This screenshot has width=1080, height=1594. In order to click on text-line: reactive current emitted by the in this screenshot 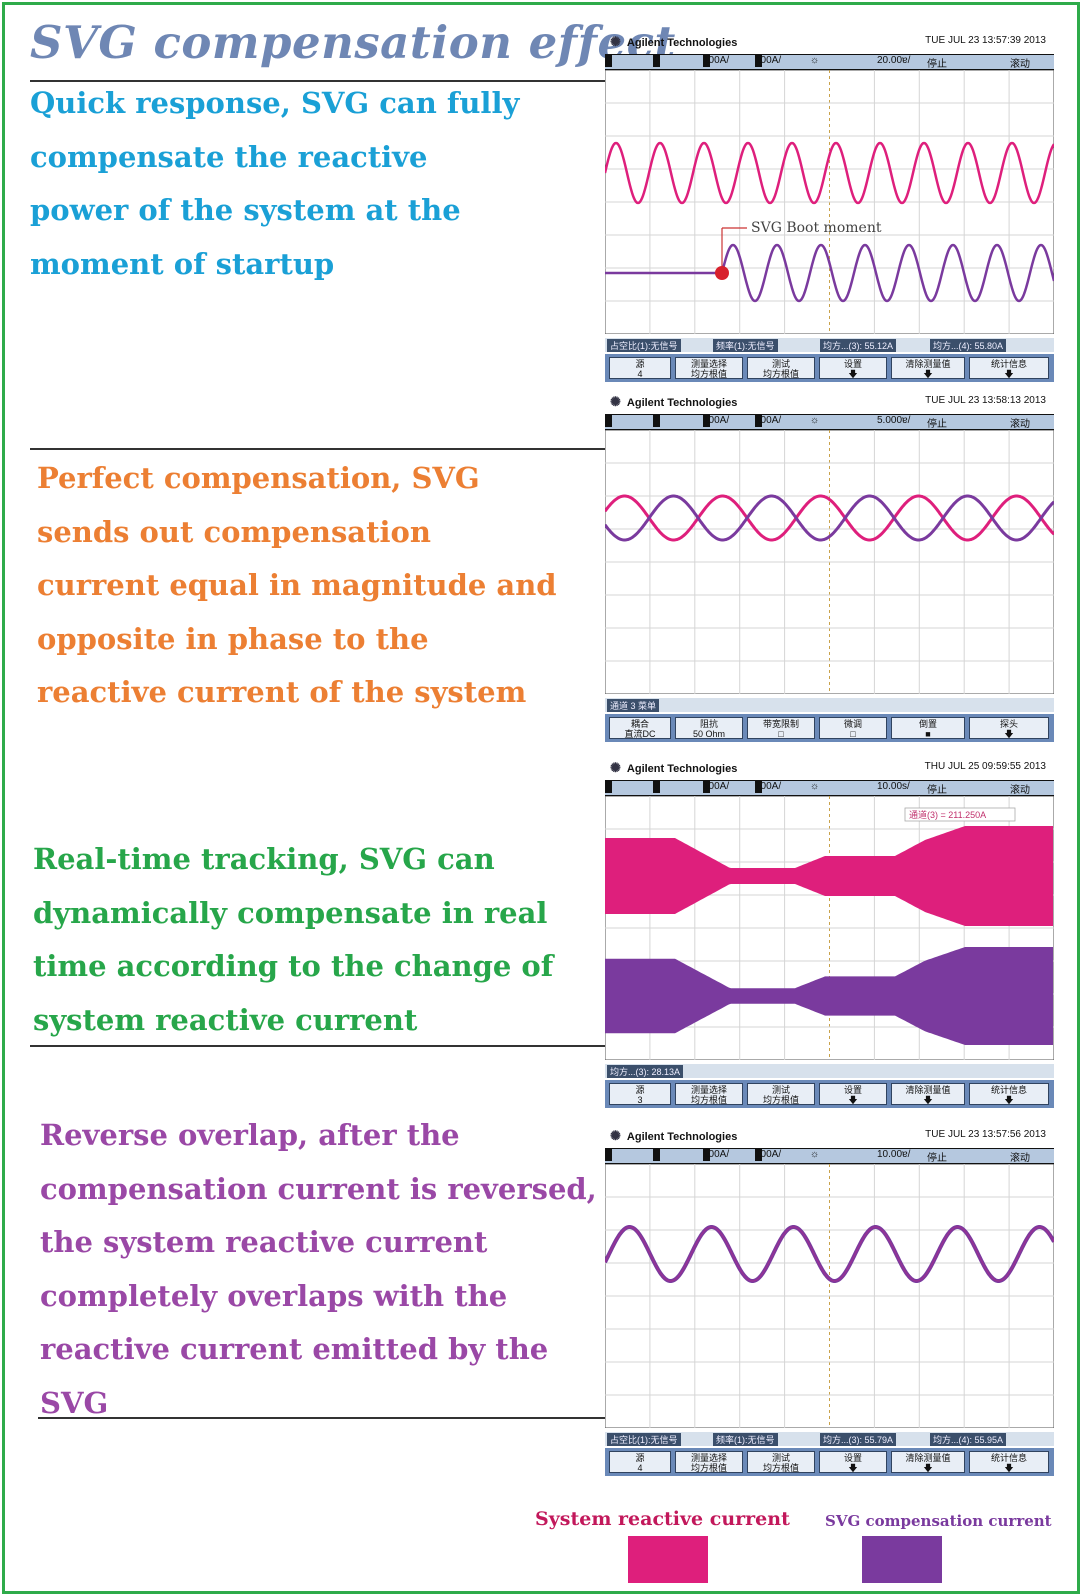, I will do `click(294, 1349)`.